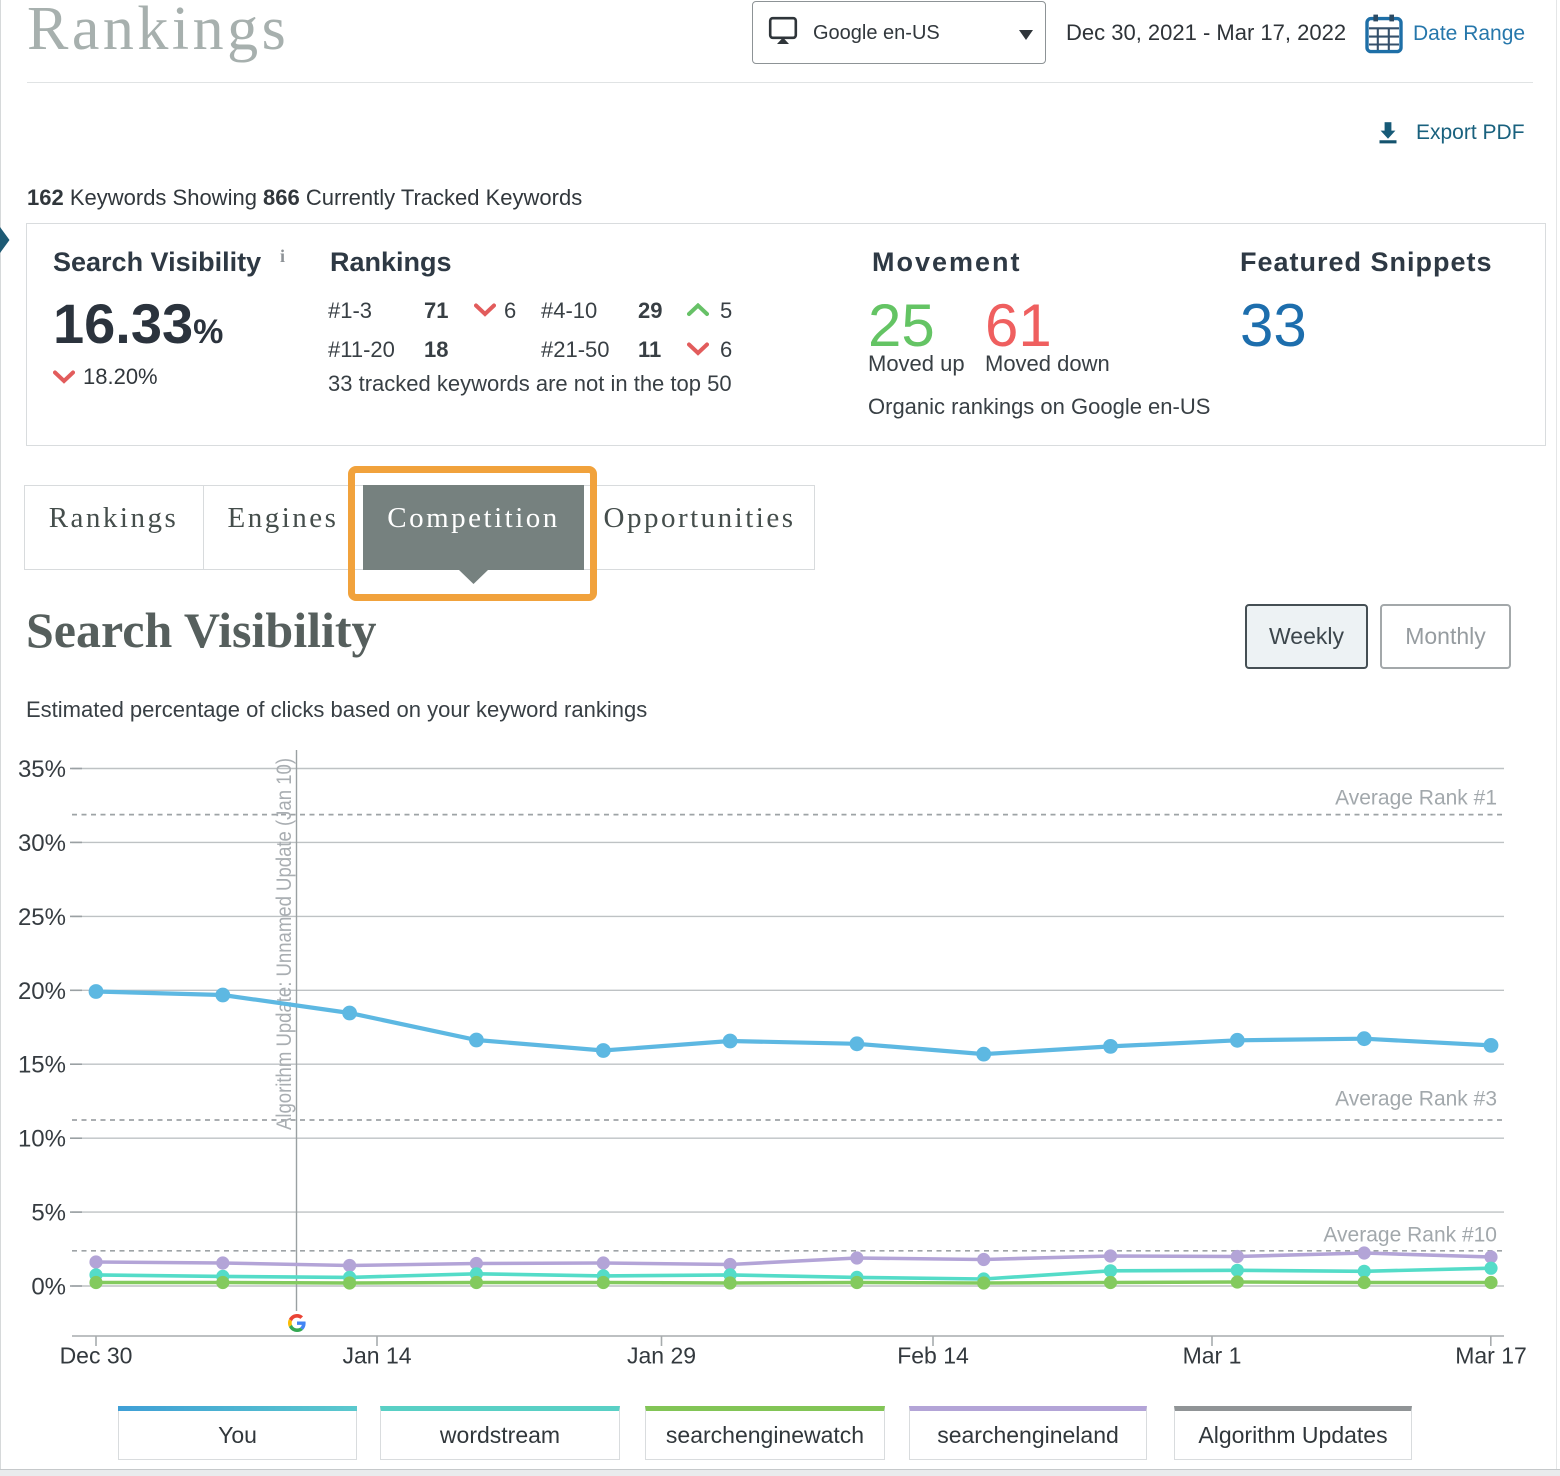 This screenshot has height=1476, width=1560. I want to click on svg-text: 20%, so click(42, 991).